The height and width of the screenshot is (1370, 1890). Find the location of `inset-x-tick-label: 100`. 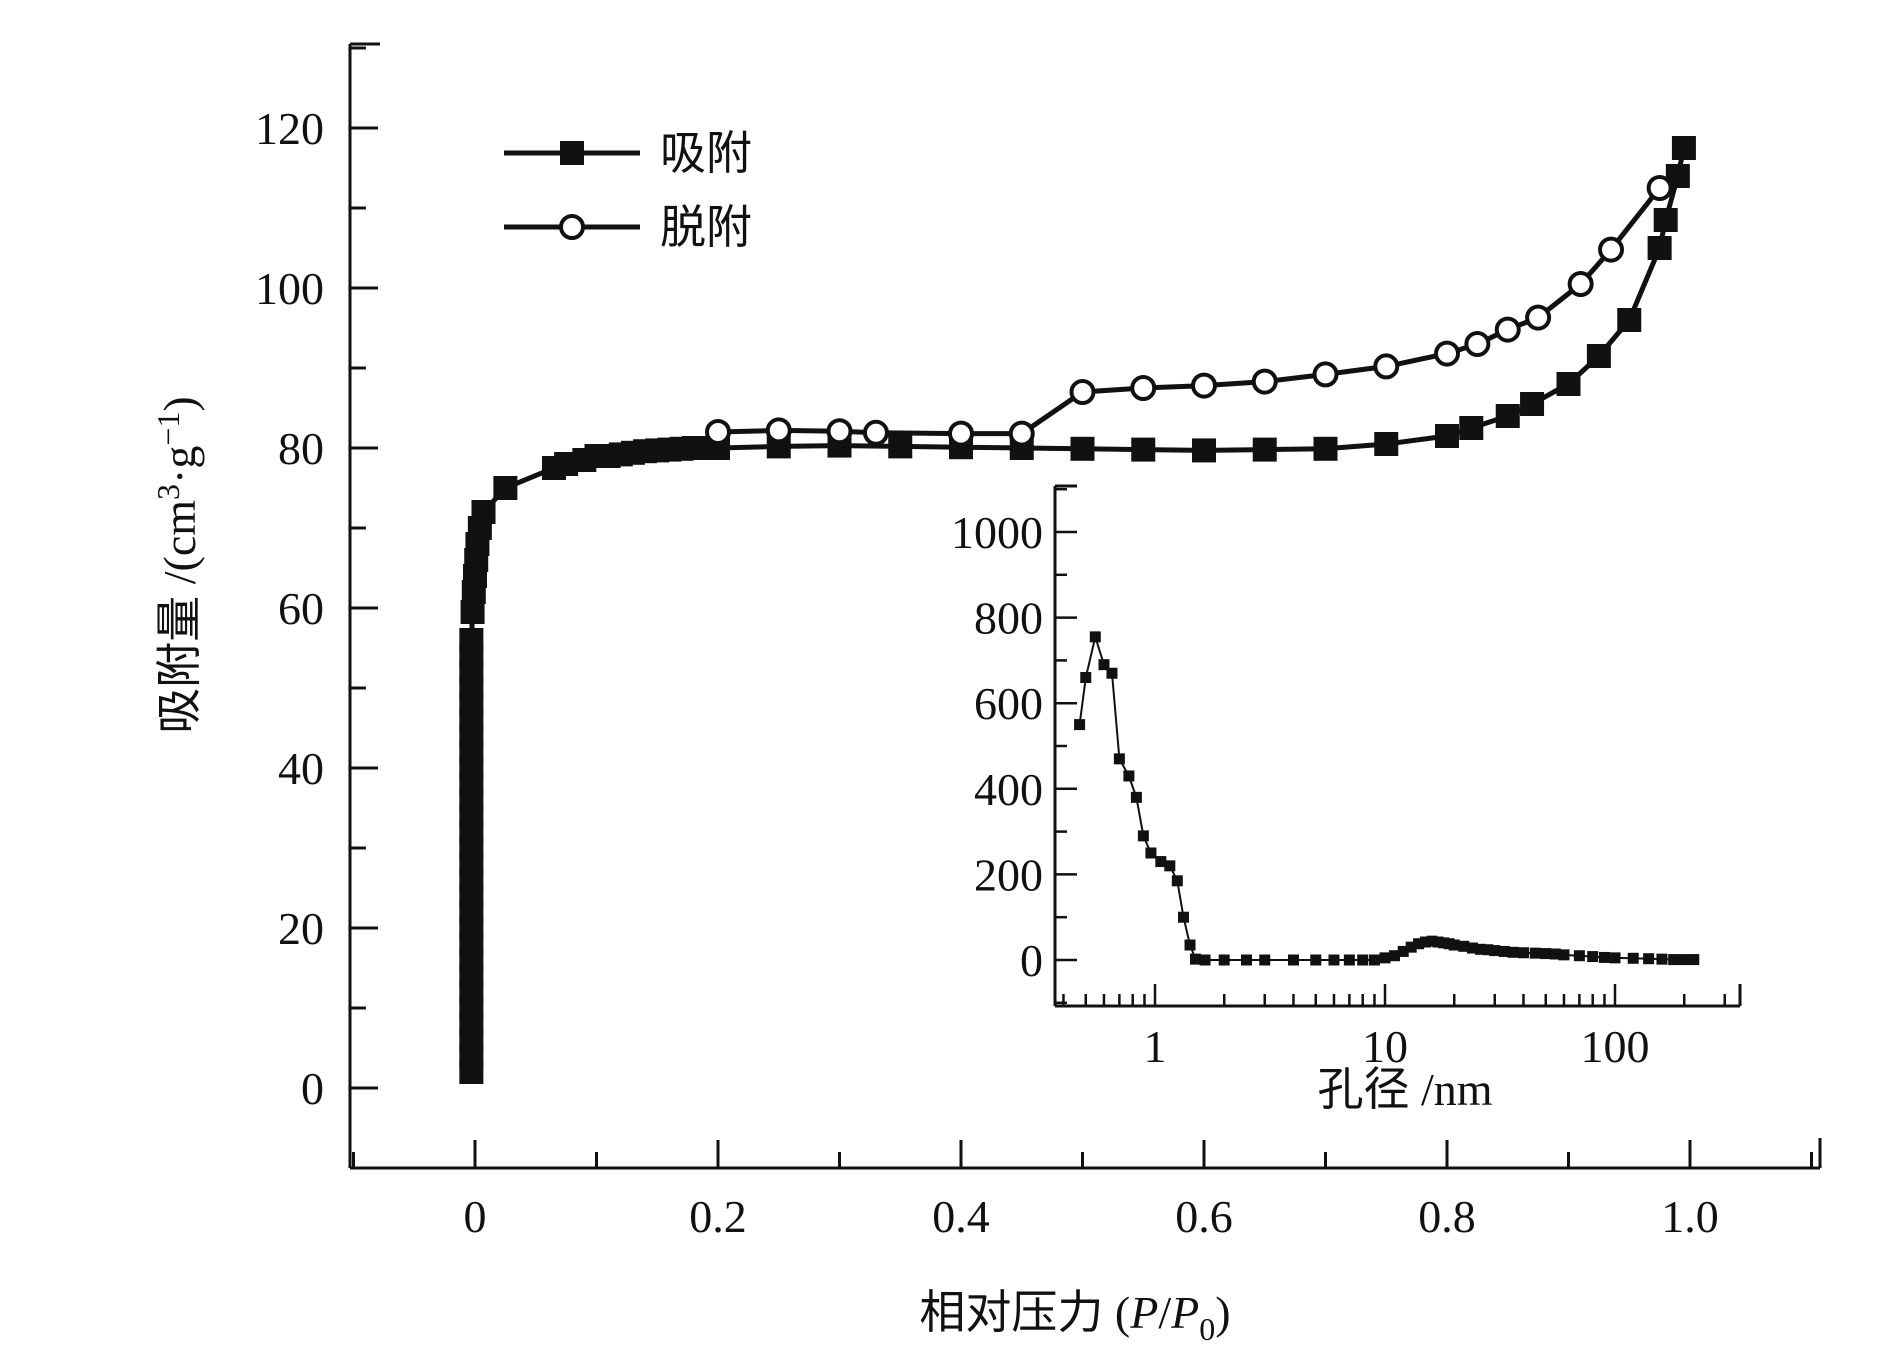

inset-x-tick-label: 100 is located at coordinates (1615, 1046).